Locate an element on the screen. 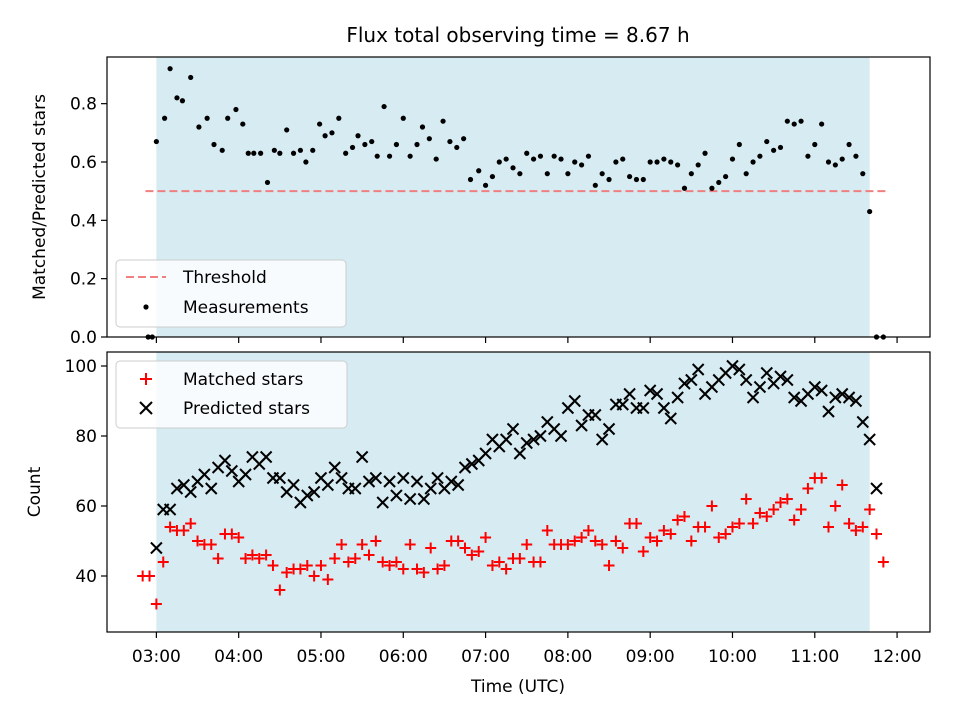  legend-matched-label: Matched stars is located at coordinates (243, 380).